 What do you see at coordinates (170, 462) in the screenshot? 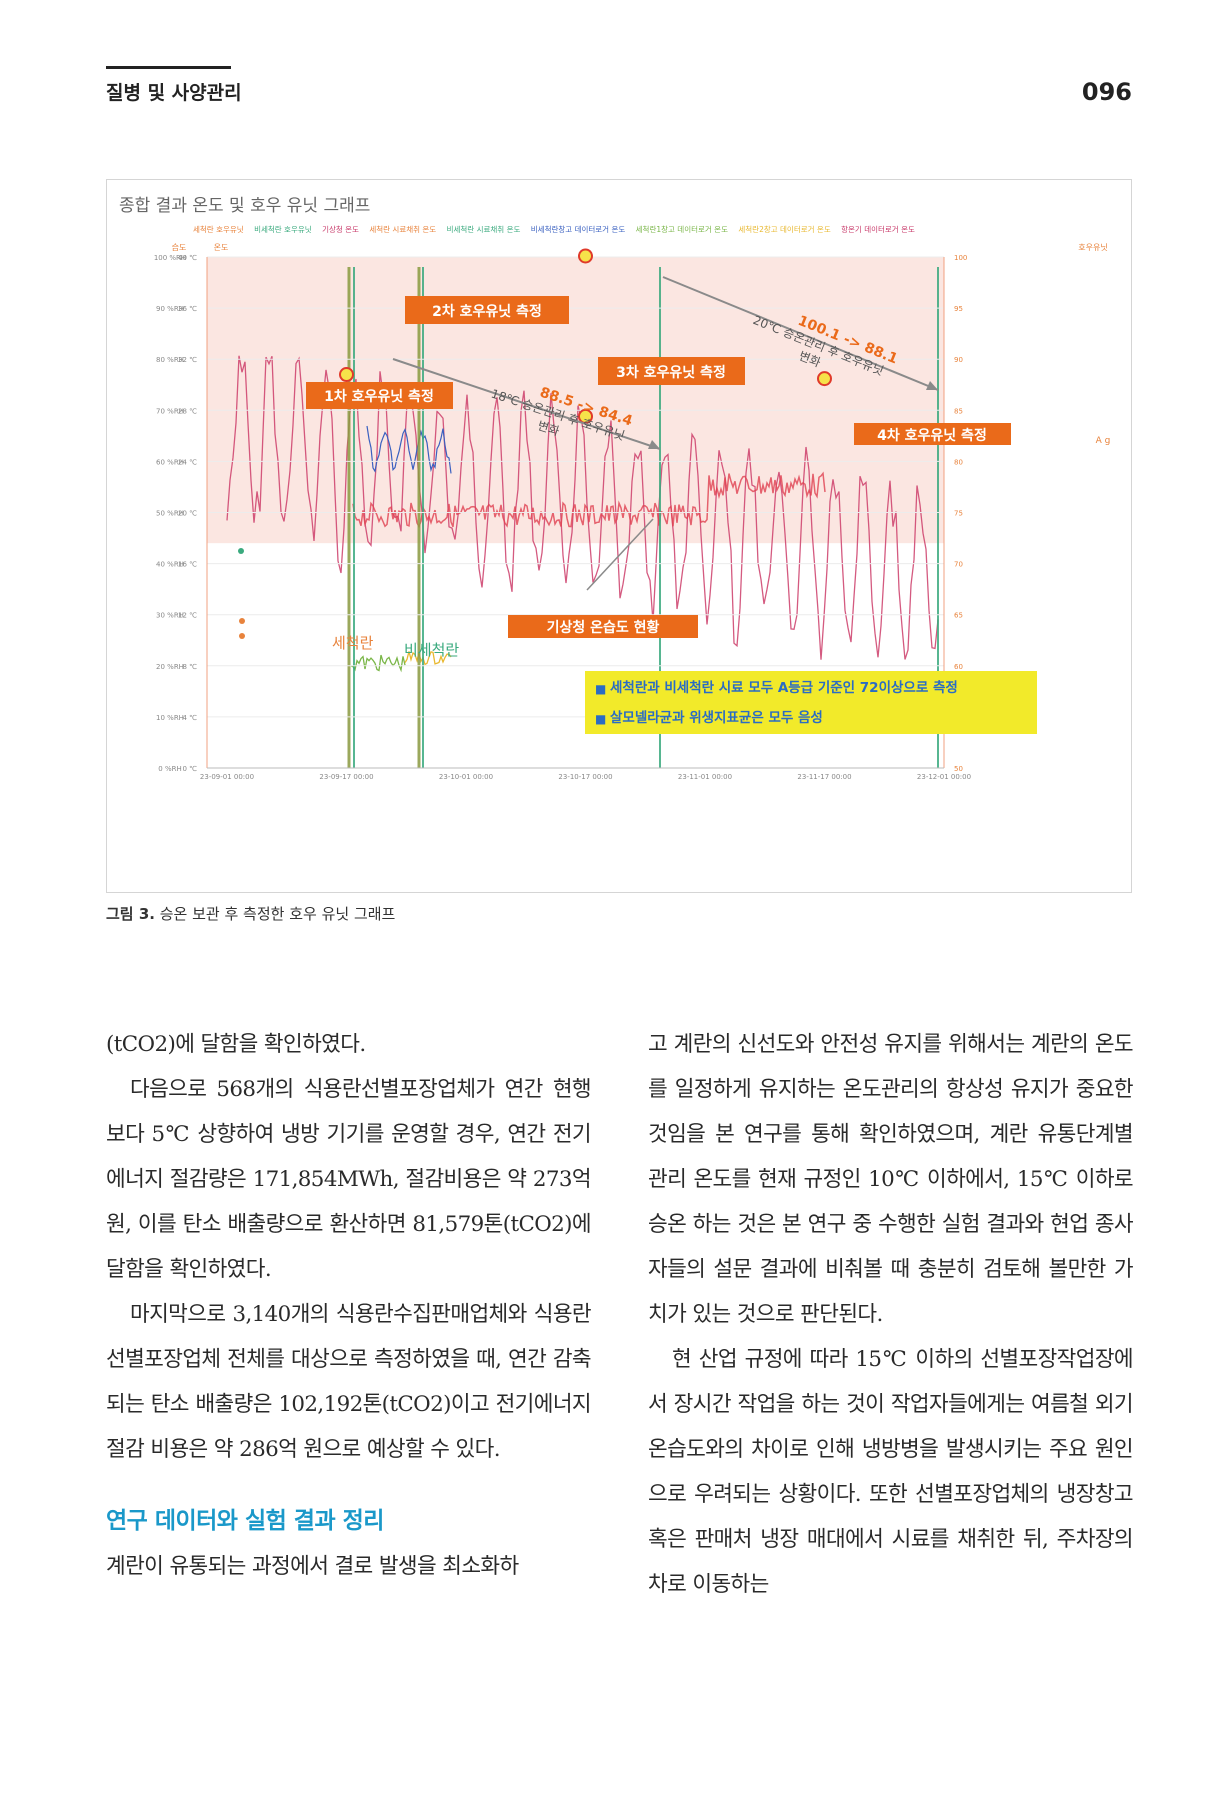
I see `y-left-humidity-tick: 60 %RH` at bounding box center [170, 462].